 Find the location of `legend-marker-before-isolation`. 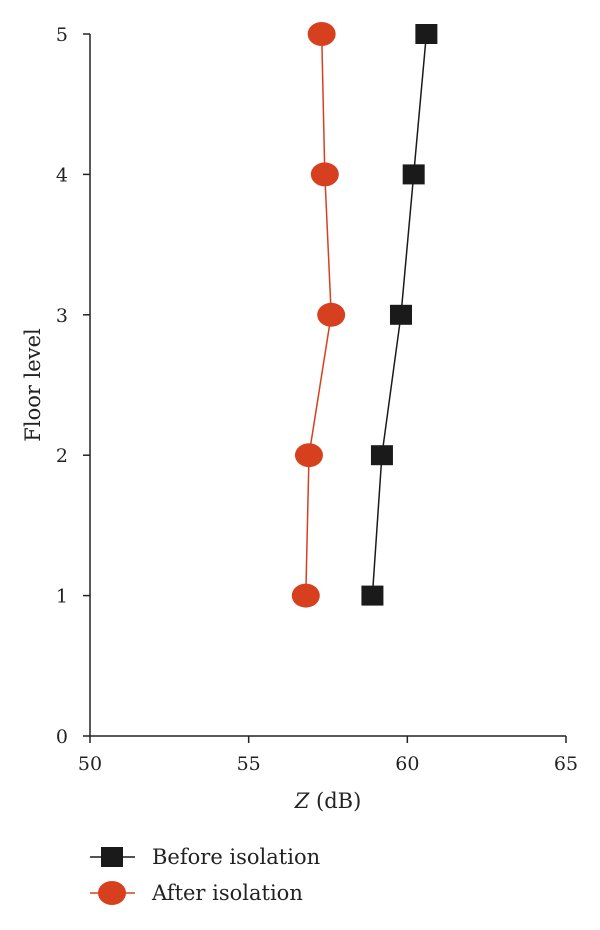

legend-marker-before-isolation is located at coordinates (112, 857).